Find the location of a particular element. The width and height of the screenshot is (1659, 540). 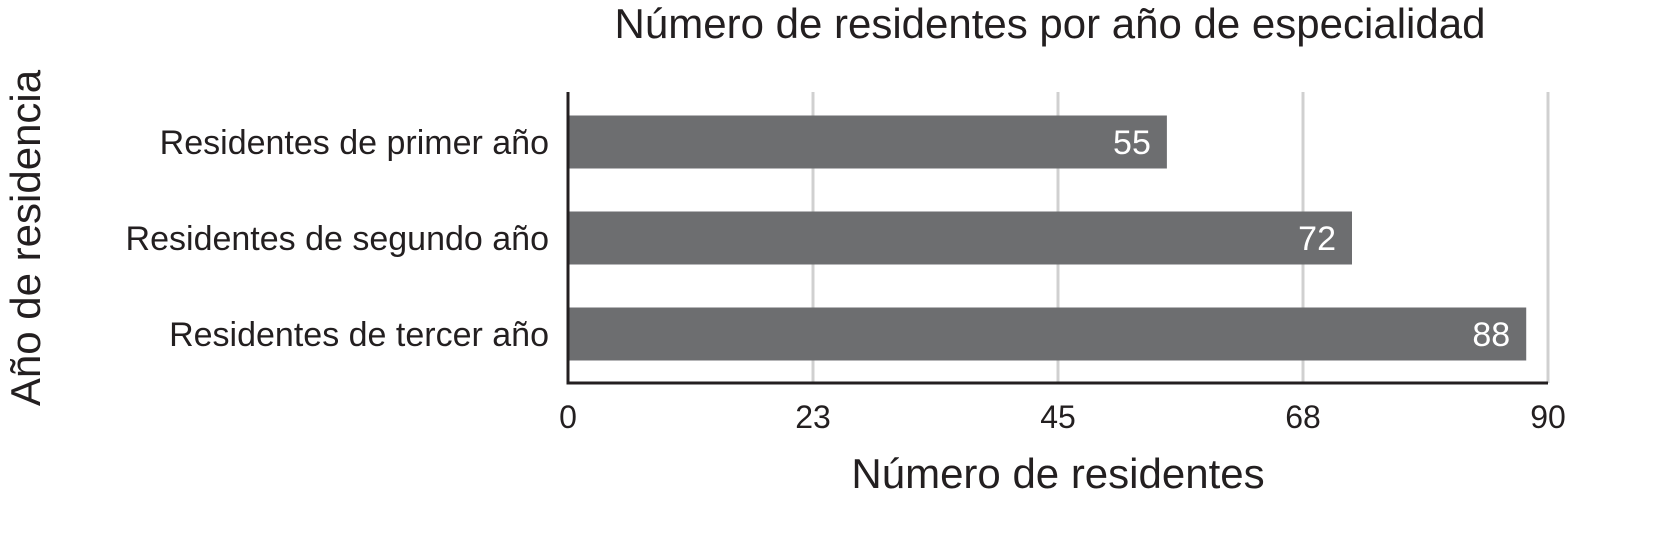

category-label: Residentes de tercer año is located at coordinates (359, 335).